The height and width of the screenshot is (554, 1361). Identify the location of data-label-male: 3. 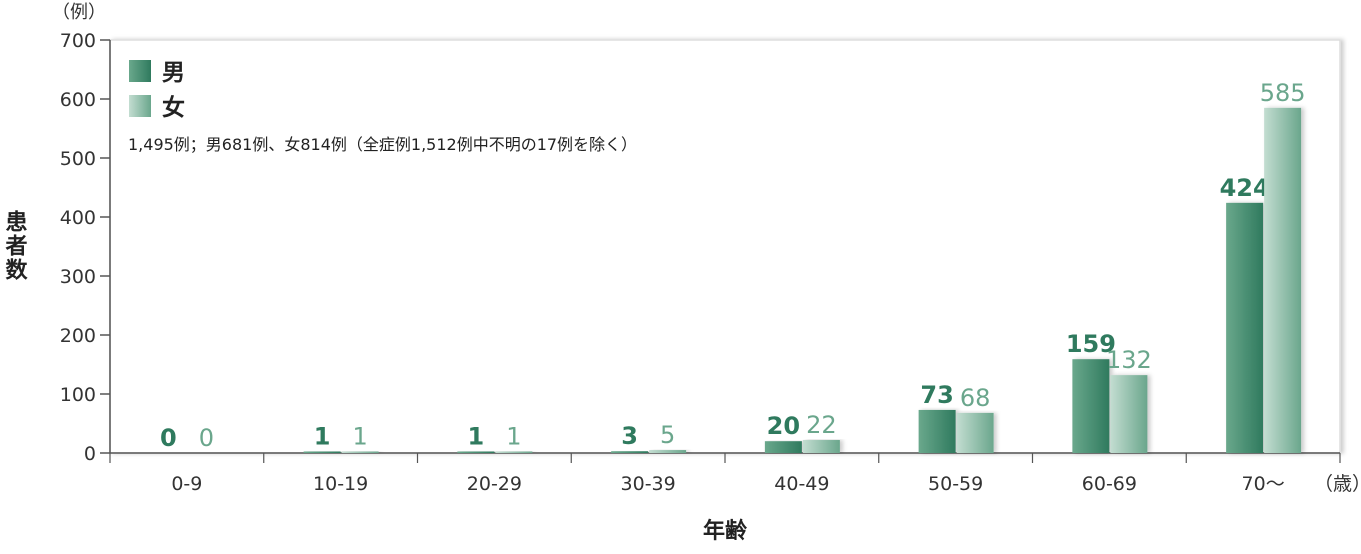
(629, 436).